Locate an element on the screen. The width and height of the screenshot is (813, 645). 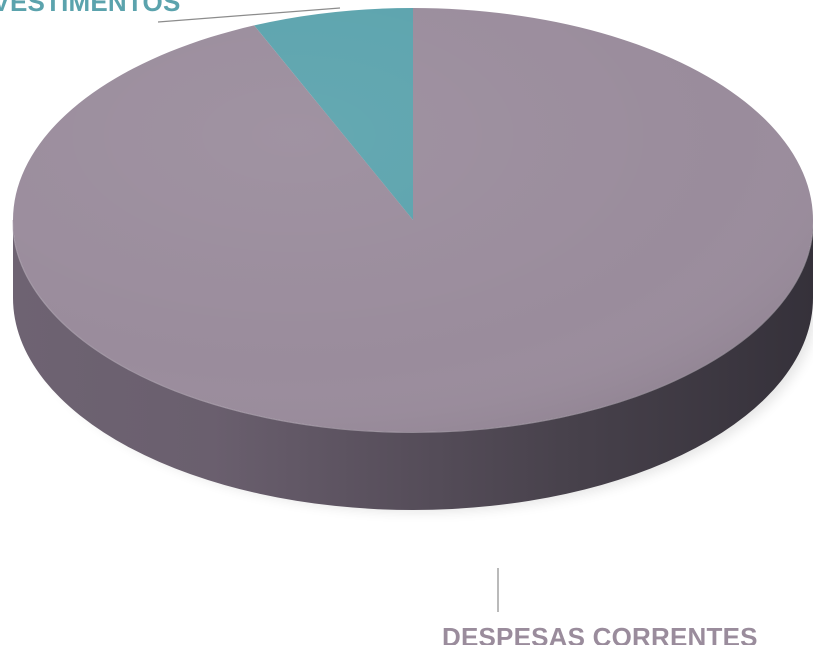
slice-label-investimentos: INVESTIMENTOS is located at coordinates (90, 8).